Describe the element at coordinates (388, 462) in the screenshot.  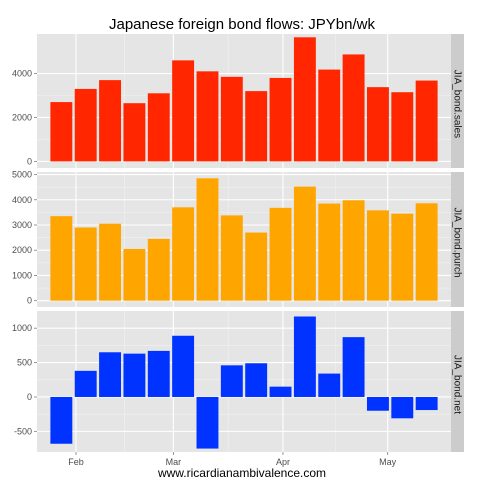
I see `x-tick-label: May` at that location.